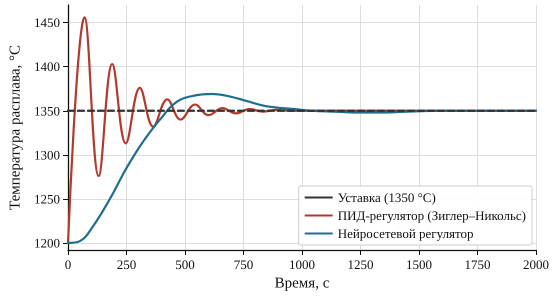 This screenshot has width=558, height=301. What do you see at coordinates (361, 264) in the screenshot?
I see `x-tick-label: 1250` at bounding box center [361, 264].